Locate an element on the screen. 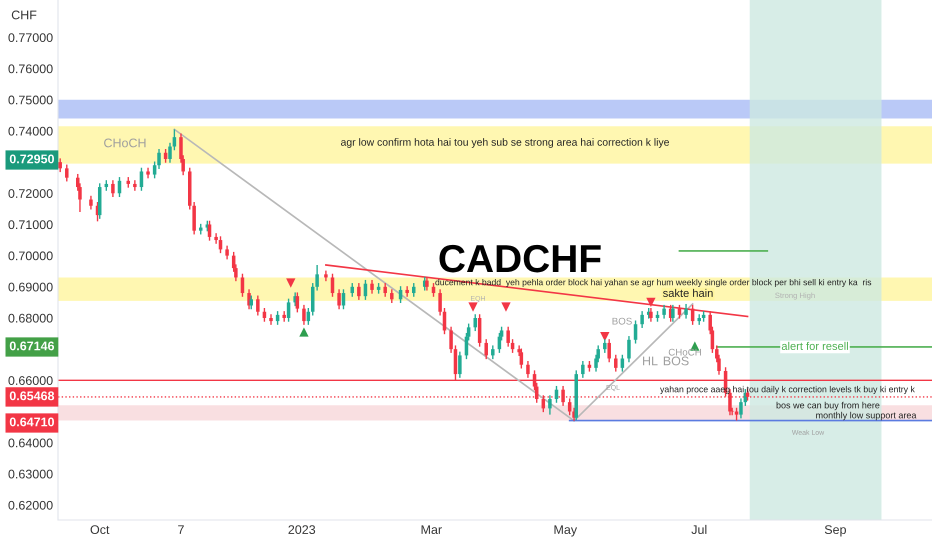  annotation: bos we can buy from here is located at coordinates (828, 406).